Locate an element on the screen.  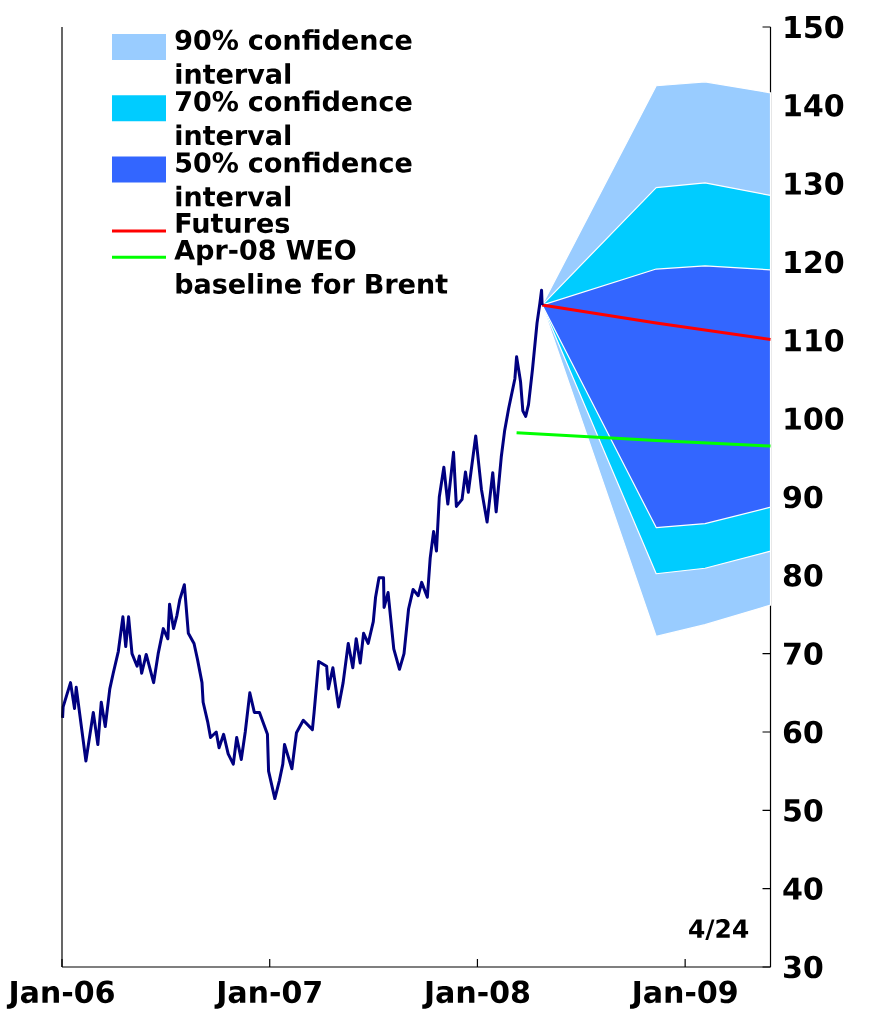
x-tick-label: Jan-08 is located at coordinates (476, 994).